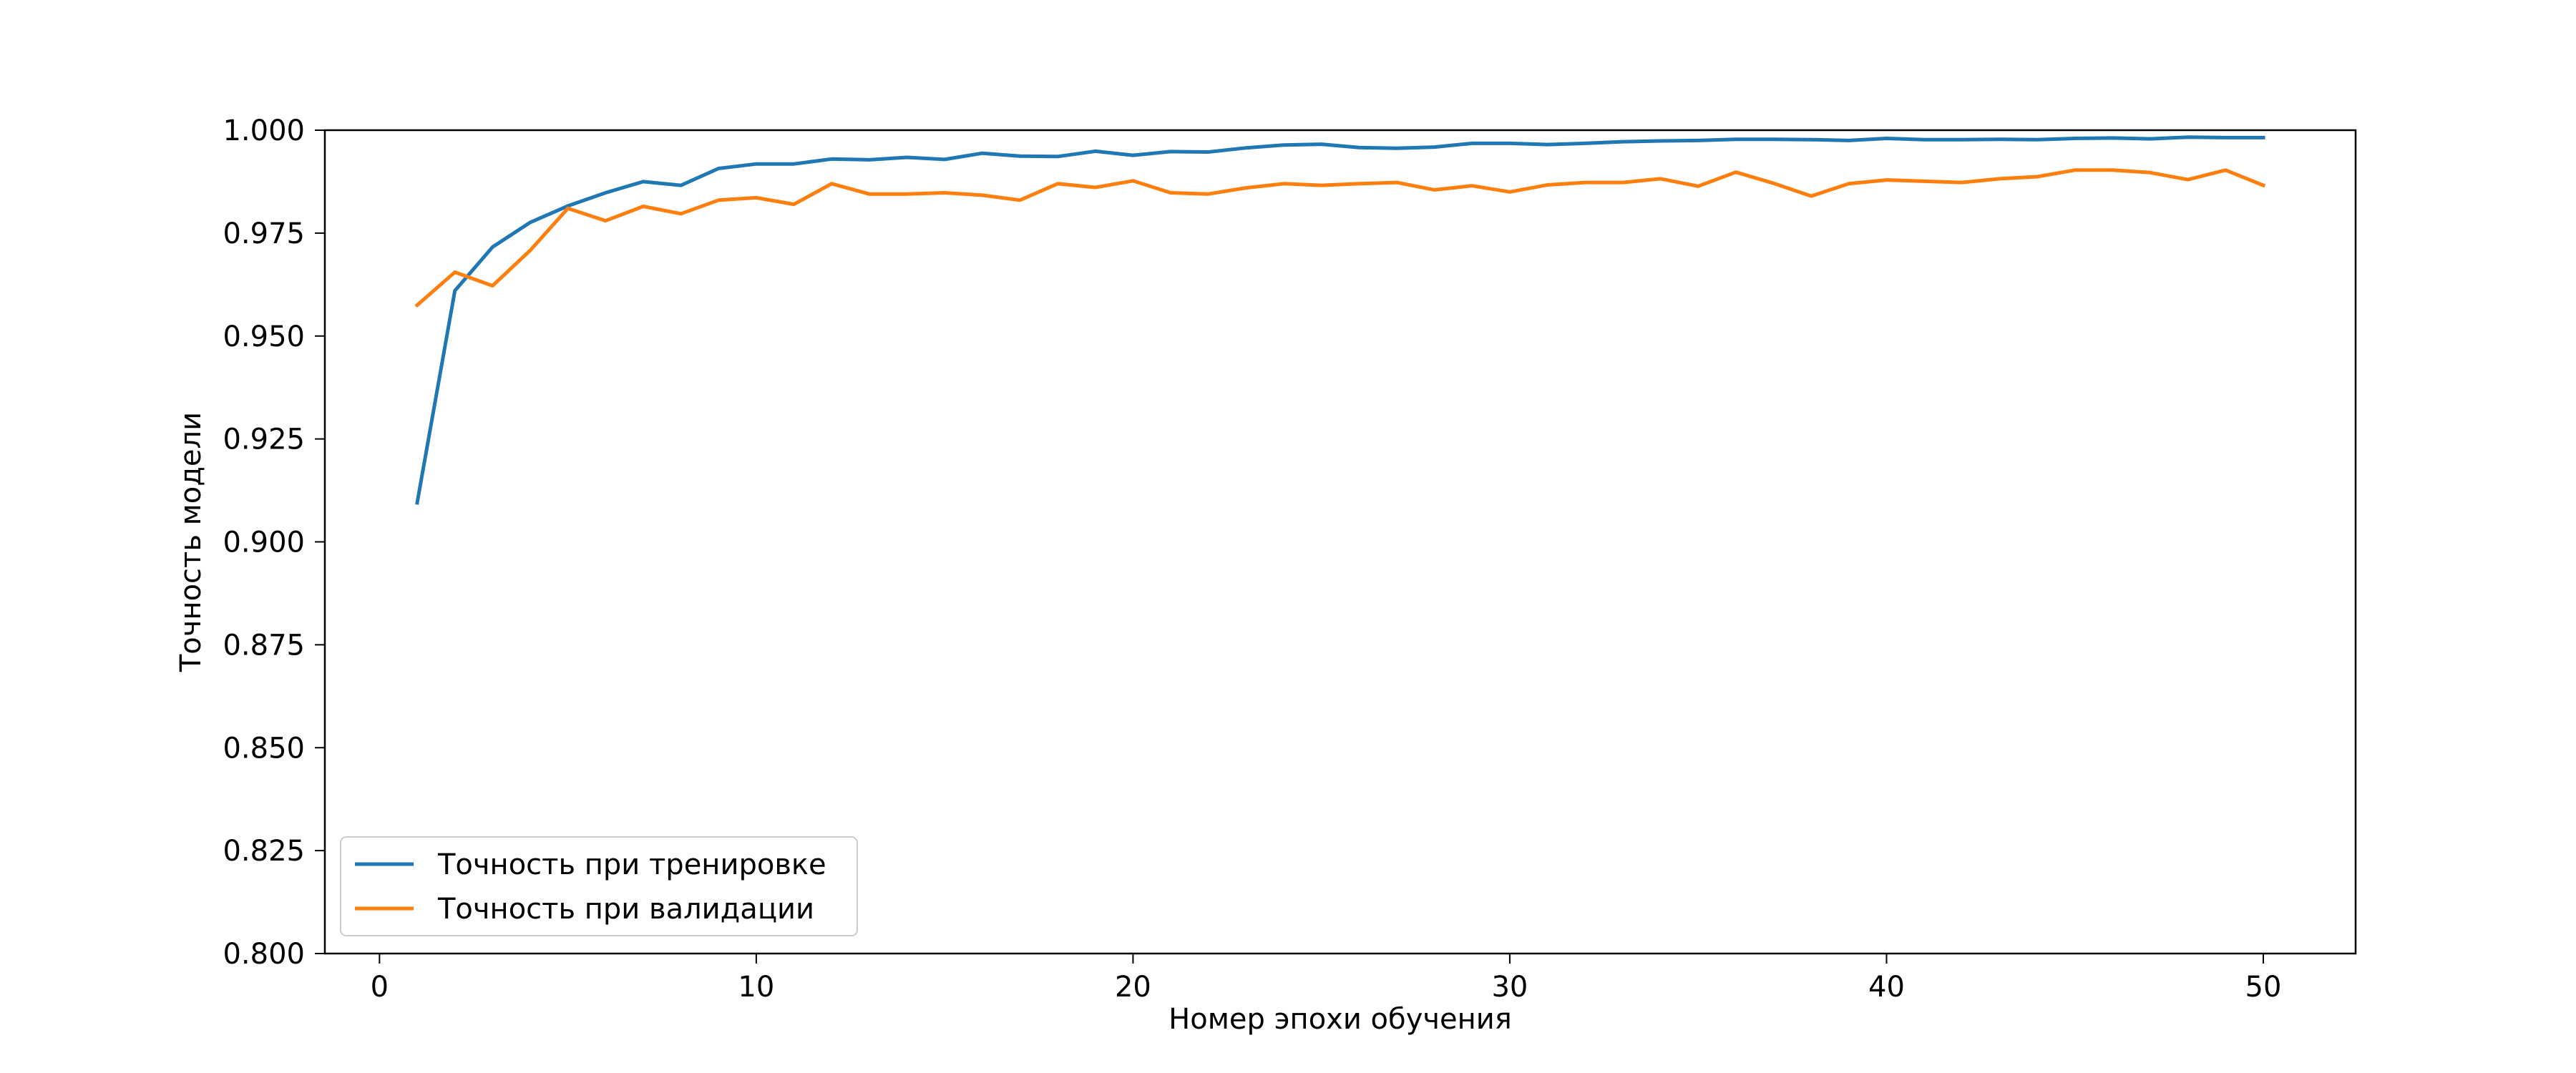 This screenshot has height=1073, width=2576. I want to click on x-tick-label: 40, so click(1886, 987).